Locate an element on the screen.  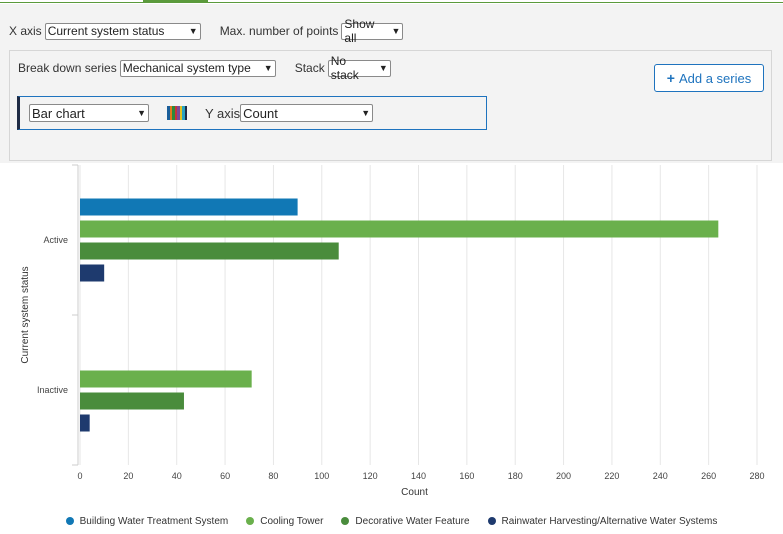
legend-item: Decorative Water Feature is located at coordinates (405, 521).